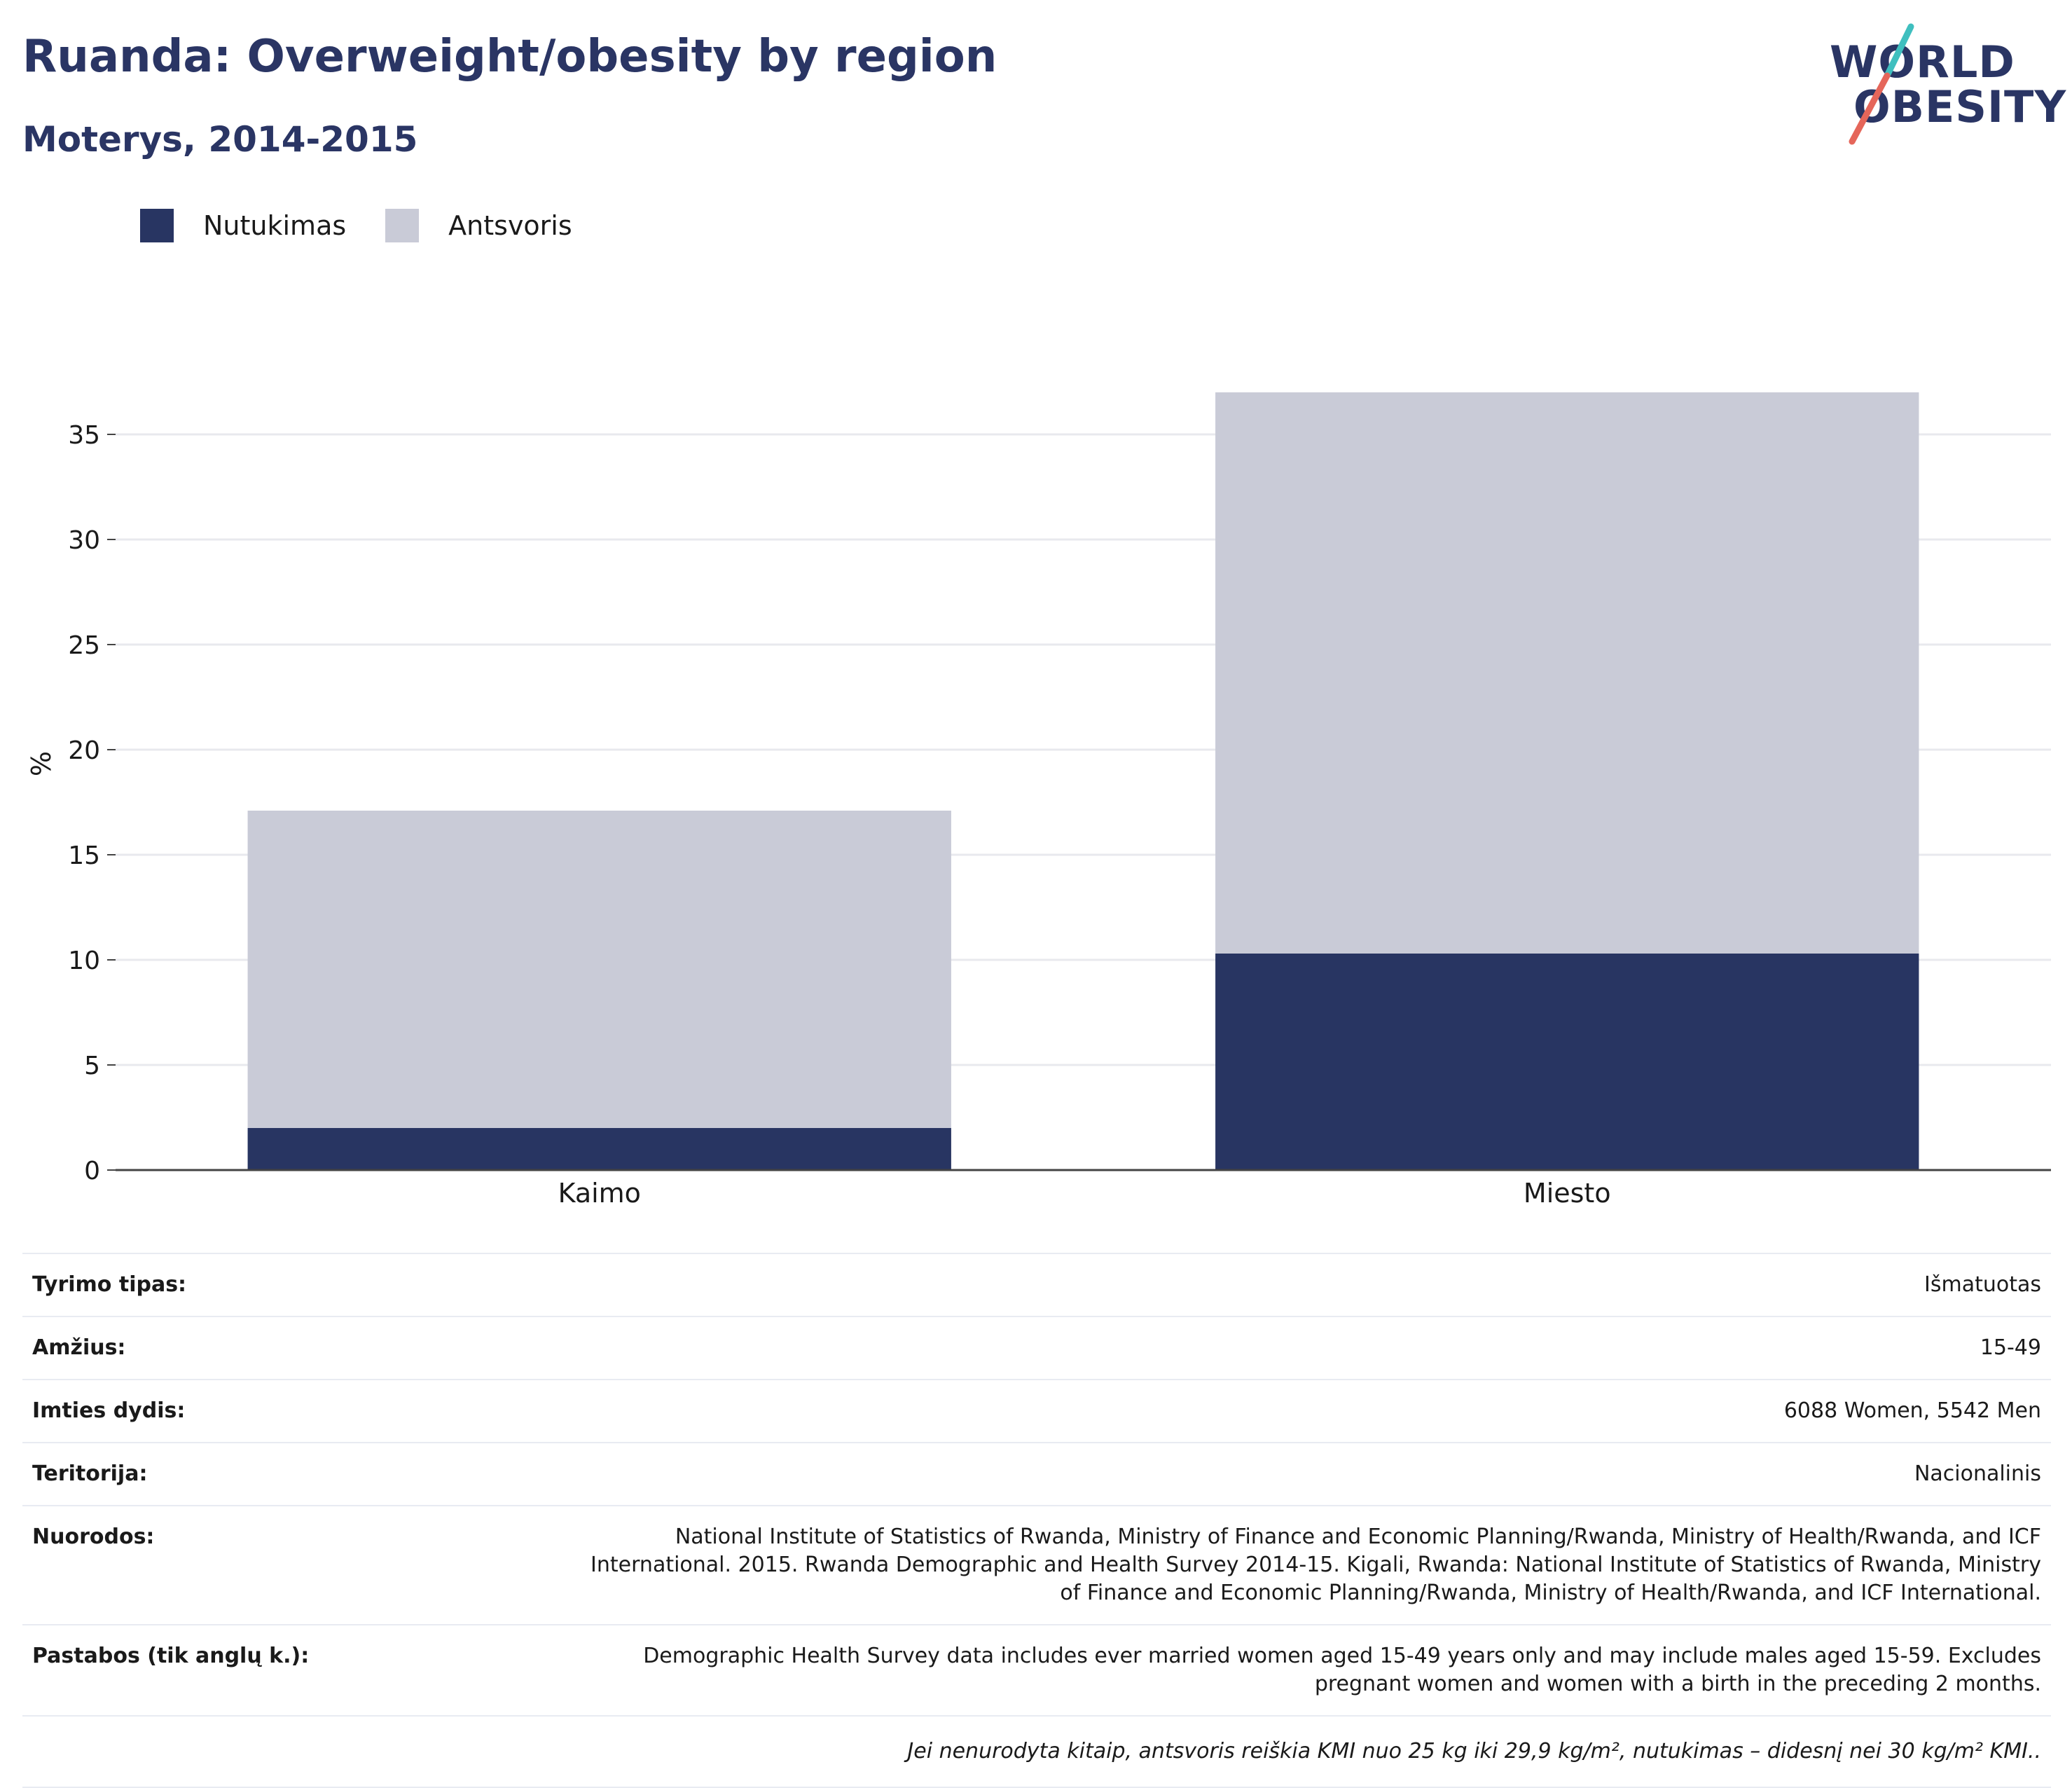  I want to click on bar-overweight-kaimo, so click(599, 969).